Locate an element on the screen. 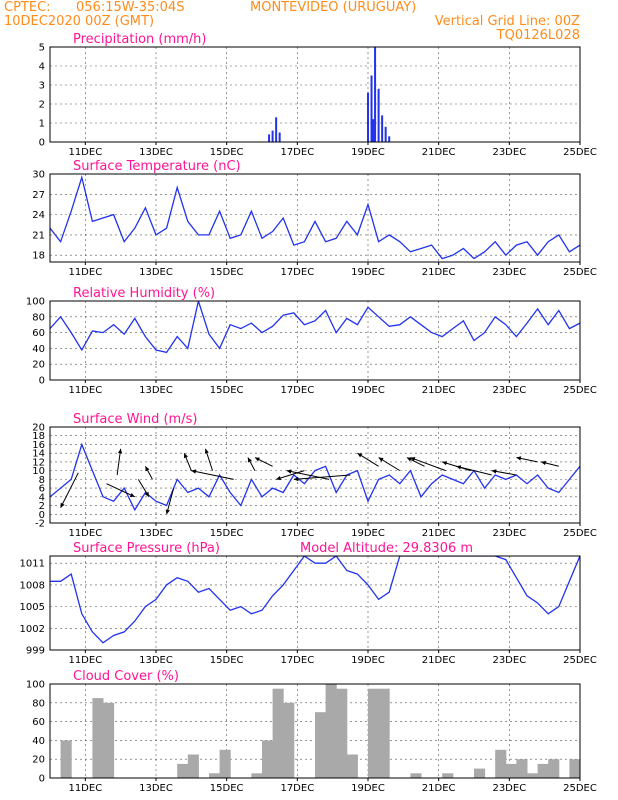 The width and height of the screenshot is (618, 800). y-tick-label: 8 is located at coordinates (42, 480).